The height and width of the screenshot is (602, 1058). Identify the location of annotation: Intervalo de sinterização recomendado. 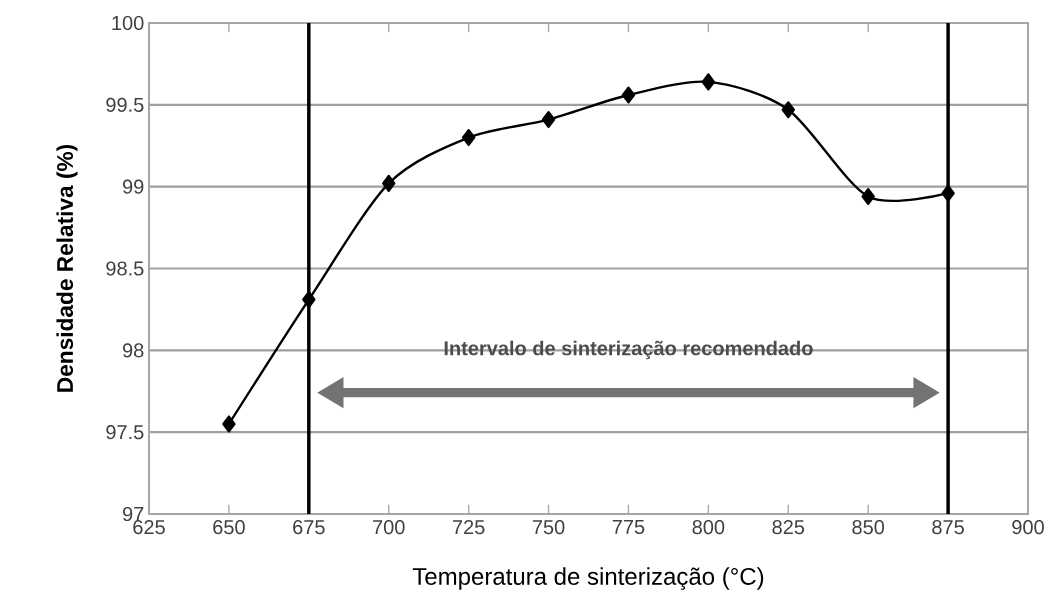
(628, 350).